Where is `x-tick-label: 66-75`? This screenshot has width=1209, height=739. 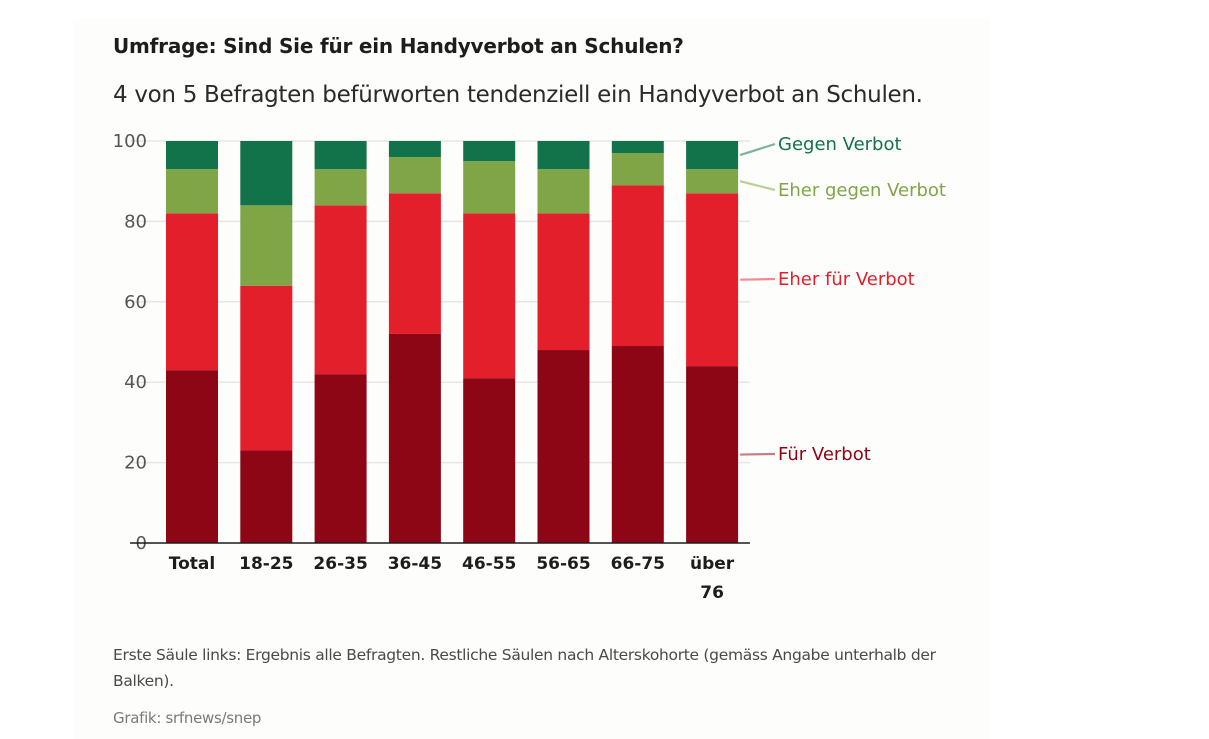
x-tick-label: 66-75 is located at coordinates (638, 564).